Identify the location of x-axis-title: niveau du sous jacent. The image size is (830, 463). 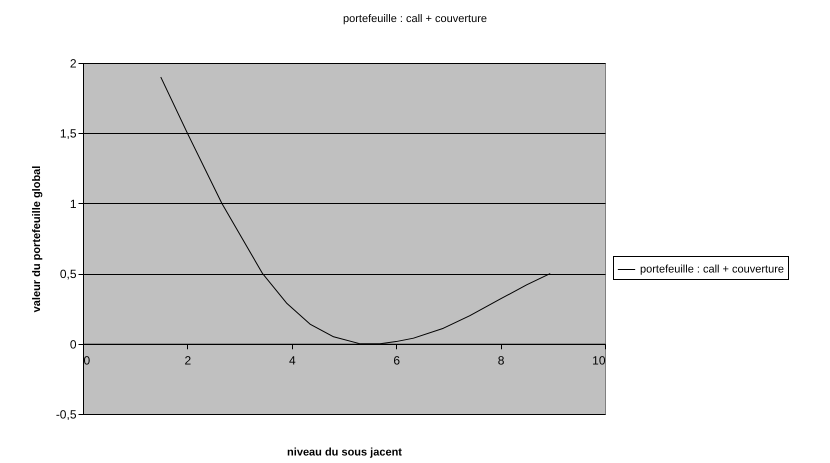
(344, 452).